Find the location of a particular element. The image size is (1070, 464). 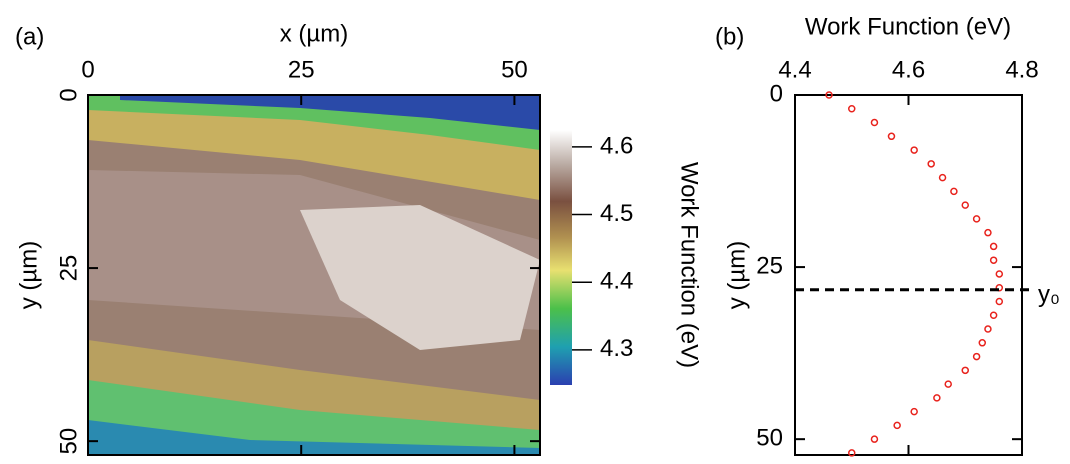

x-tick-label: 50 is located at coordinates (514, 69).